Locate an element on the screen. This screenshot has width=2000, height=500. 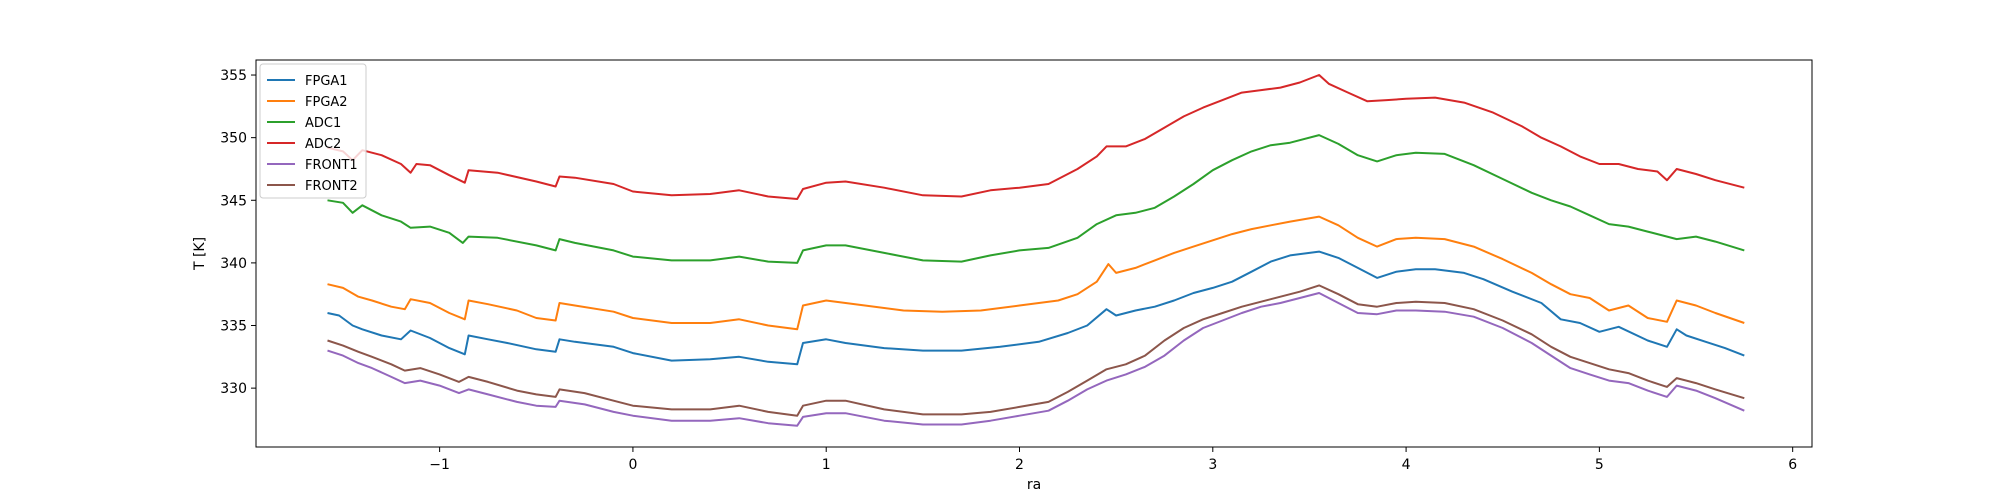
y-tick-label: 345 is located at coordinates (233, 201).